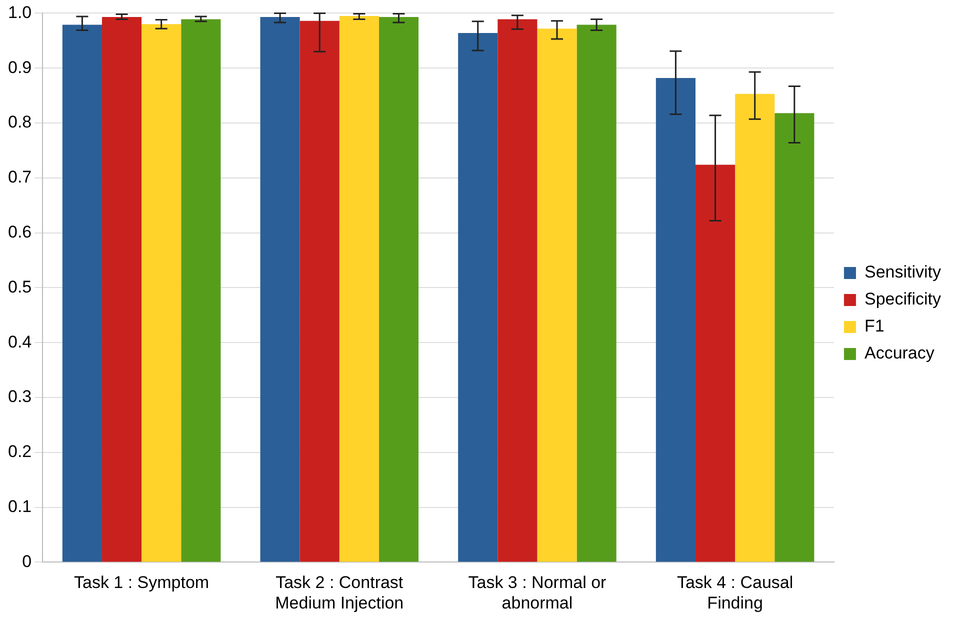 The image size is (961, 622). Describe the element at coordinates (20, 177) in the screenshot. I see `y-tick-label: 0.7` at that location.